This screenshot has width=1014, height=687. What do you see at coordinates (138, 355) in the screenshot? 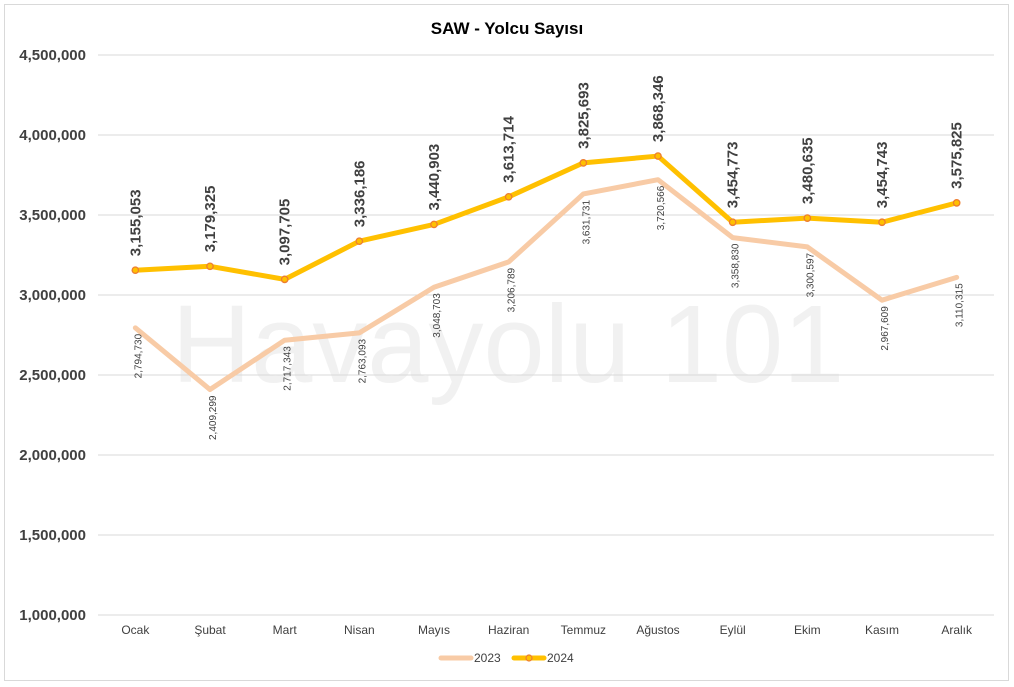
I see `data-label-2023: 2,794,730` at bounding box center [138, 355].